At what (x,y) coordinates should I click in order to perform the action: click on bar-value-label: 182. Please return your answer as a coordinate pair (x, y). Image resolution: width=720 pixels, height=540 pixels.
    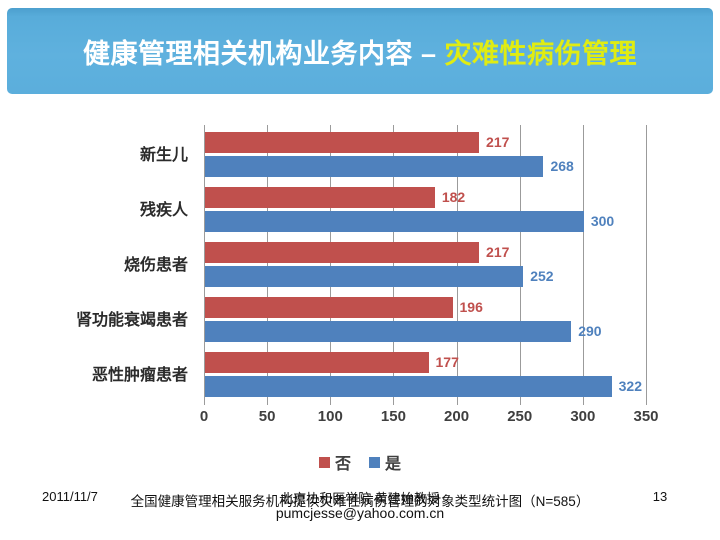
    Looking at the image, I should click on (453, 197).